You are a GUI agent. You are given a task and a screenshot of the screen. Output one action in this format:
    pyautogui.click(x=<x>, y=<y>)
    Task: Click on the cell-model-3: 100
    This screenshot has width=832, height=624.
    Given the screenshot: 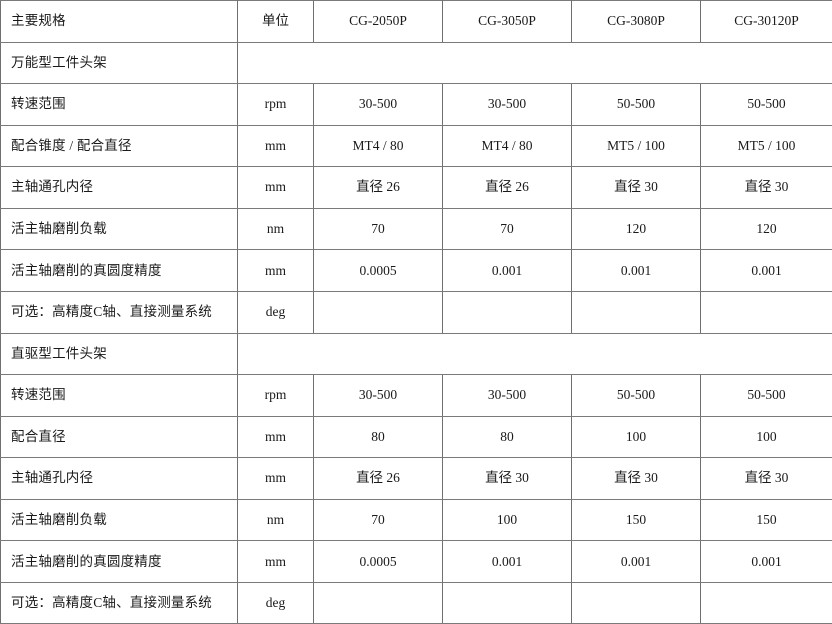 What is the action you would take?
    pyautogui.click(x=636, y=437)
    